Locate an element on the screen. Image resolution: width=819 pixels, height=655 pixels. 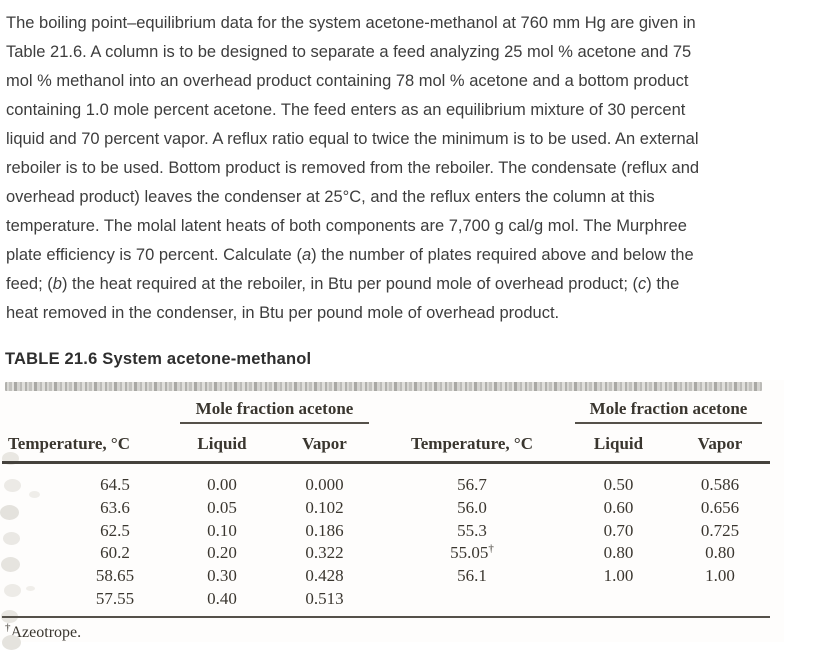
group-header-left: Mole fraction acetone is located at coordinates (274, 411).